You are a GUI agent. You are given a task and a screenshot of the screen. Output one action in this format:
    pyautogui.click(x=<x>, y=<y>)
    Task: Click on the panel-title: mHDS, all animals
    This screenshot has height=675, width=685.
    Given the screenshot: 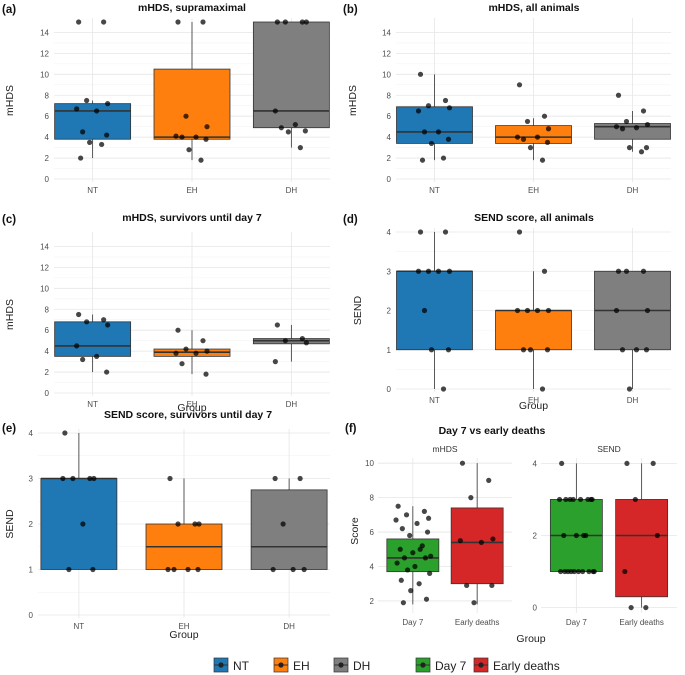 What is the action you would take?
    pyautogui.click(x=533, y=8)
    